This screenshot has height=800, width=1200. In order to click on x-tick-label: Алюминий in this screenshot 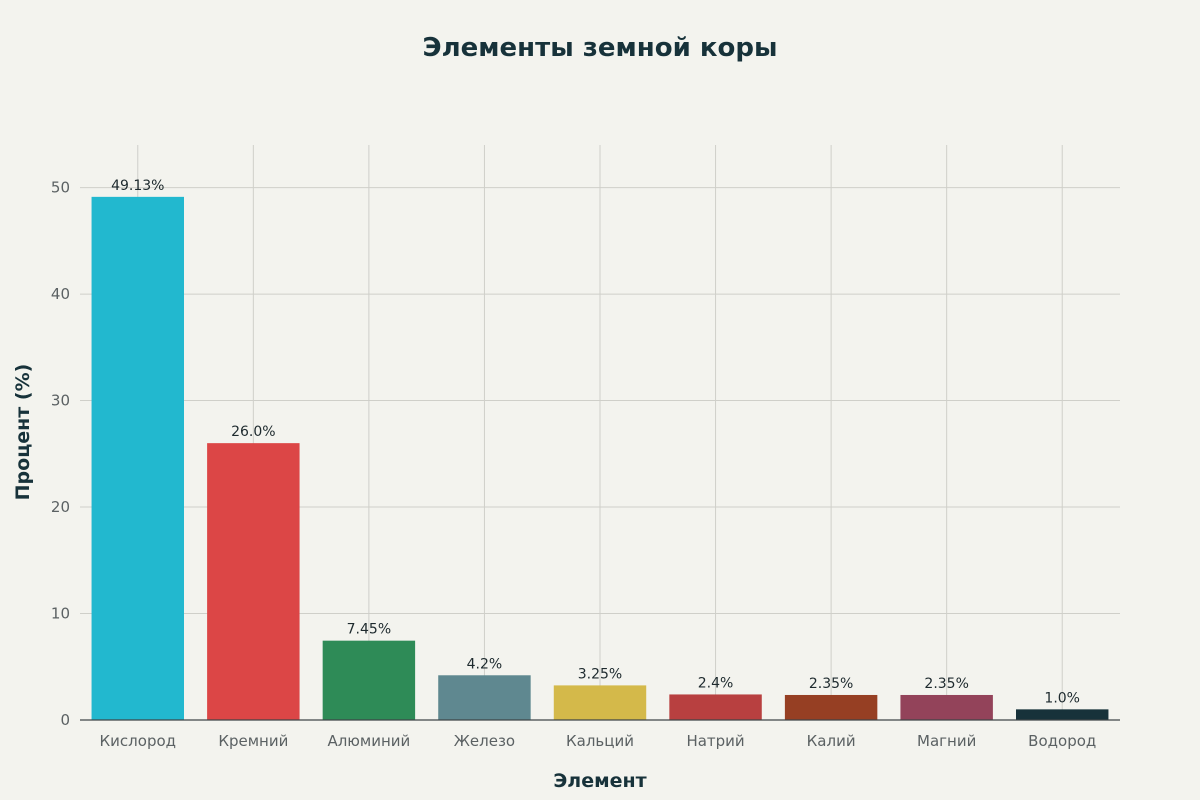, I will do `click(368, 741)`.